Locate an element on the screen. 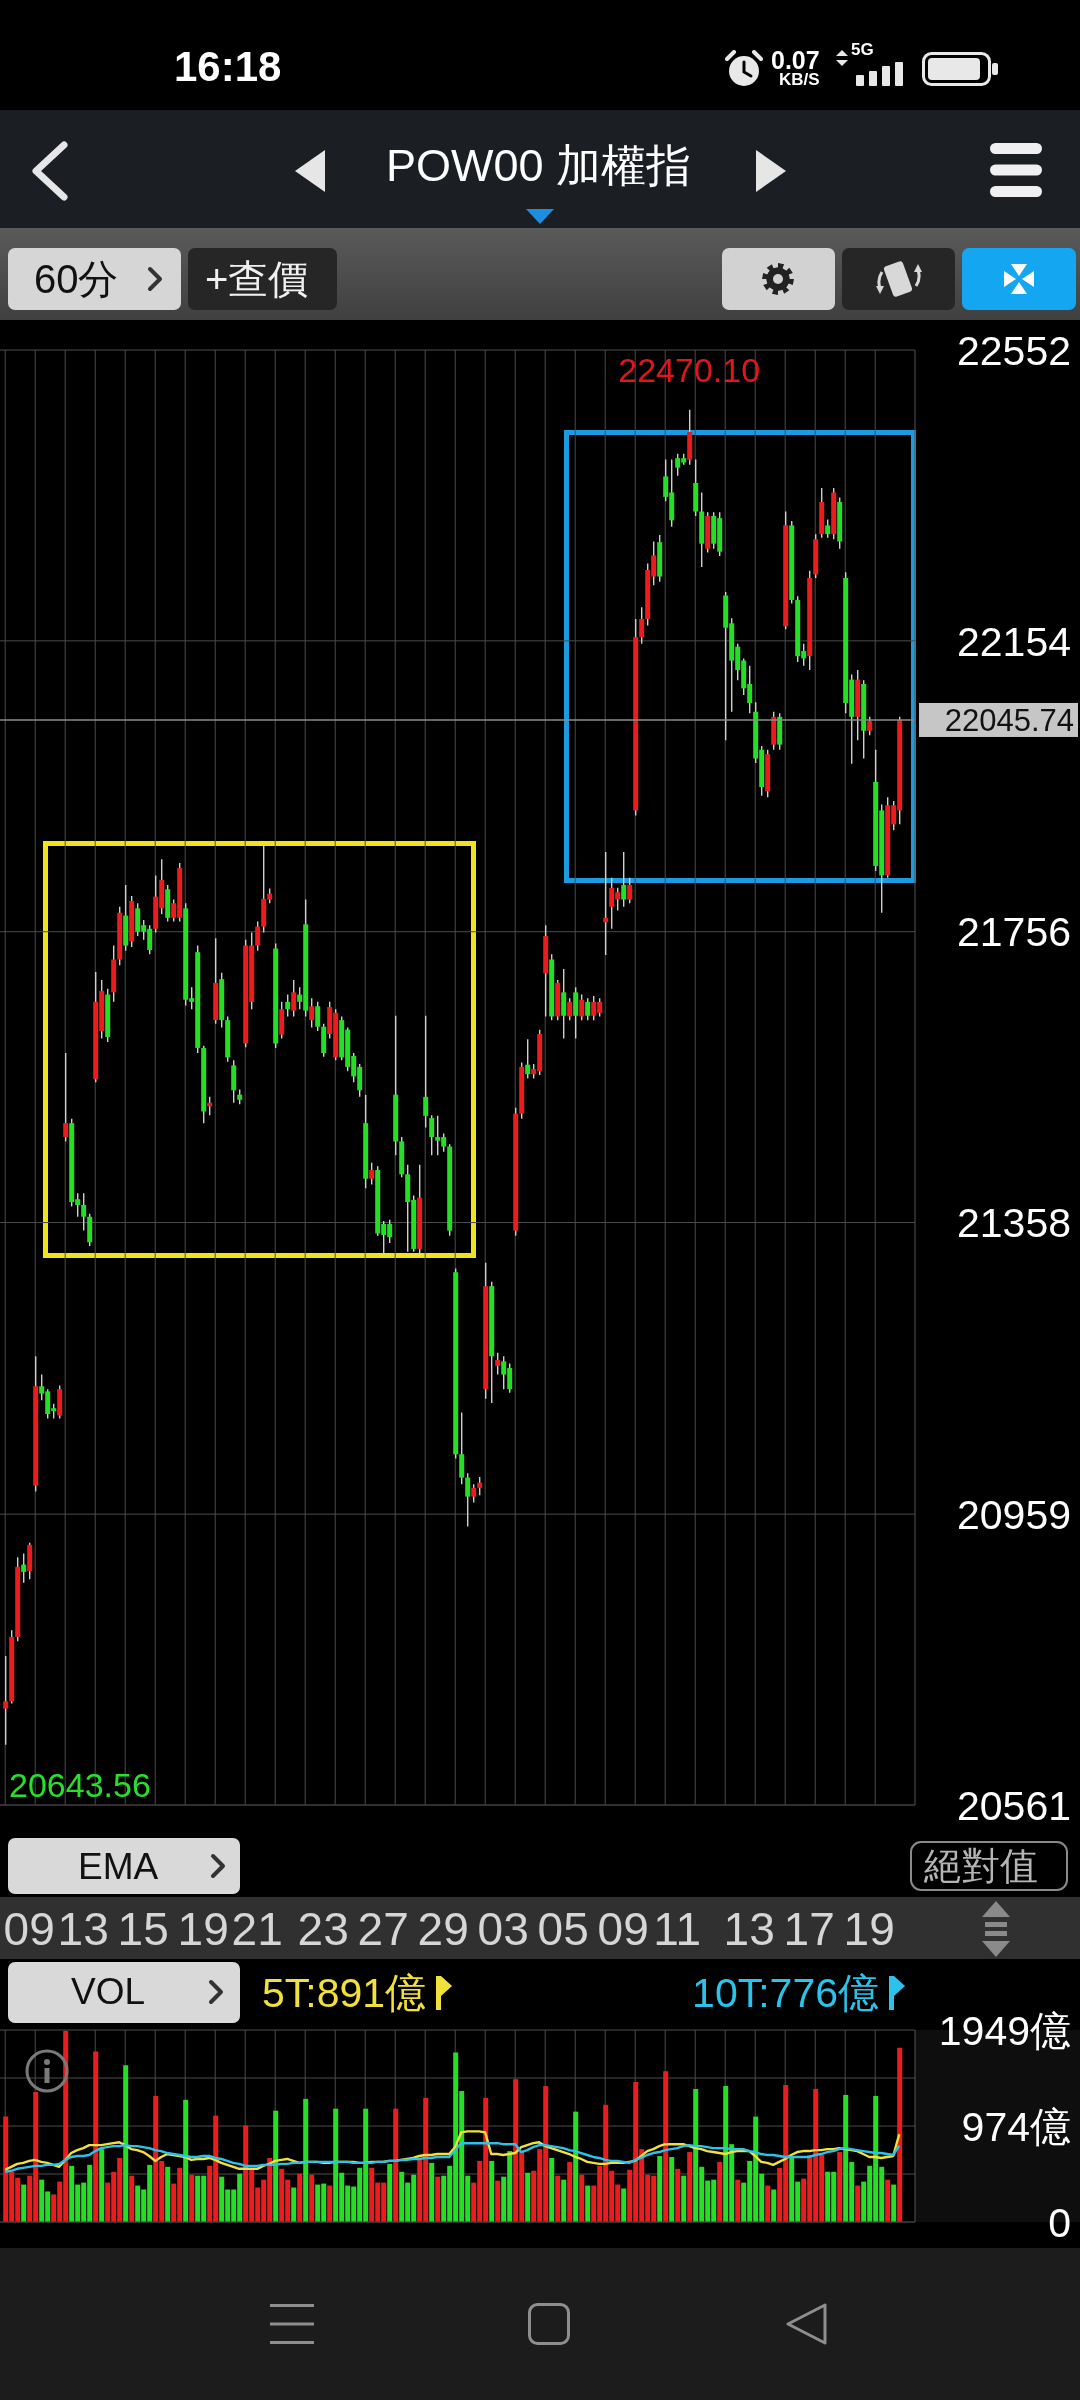  annotation: 22470.10 is located at coordinates (689, 370).